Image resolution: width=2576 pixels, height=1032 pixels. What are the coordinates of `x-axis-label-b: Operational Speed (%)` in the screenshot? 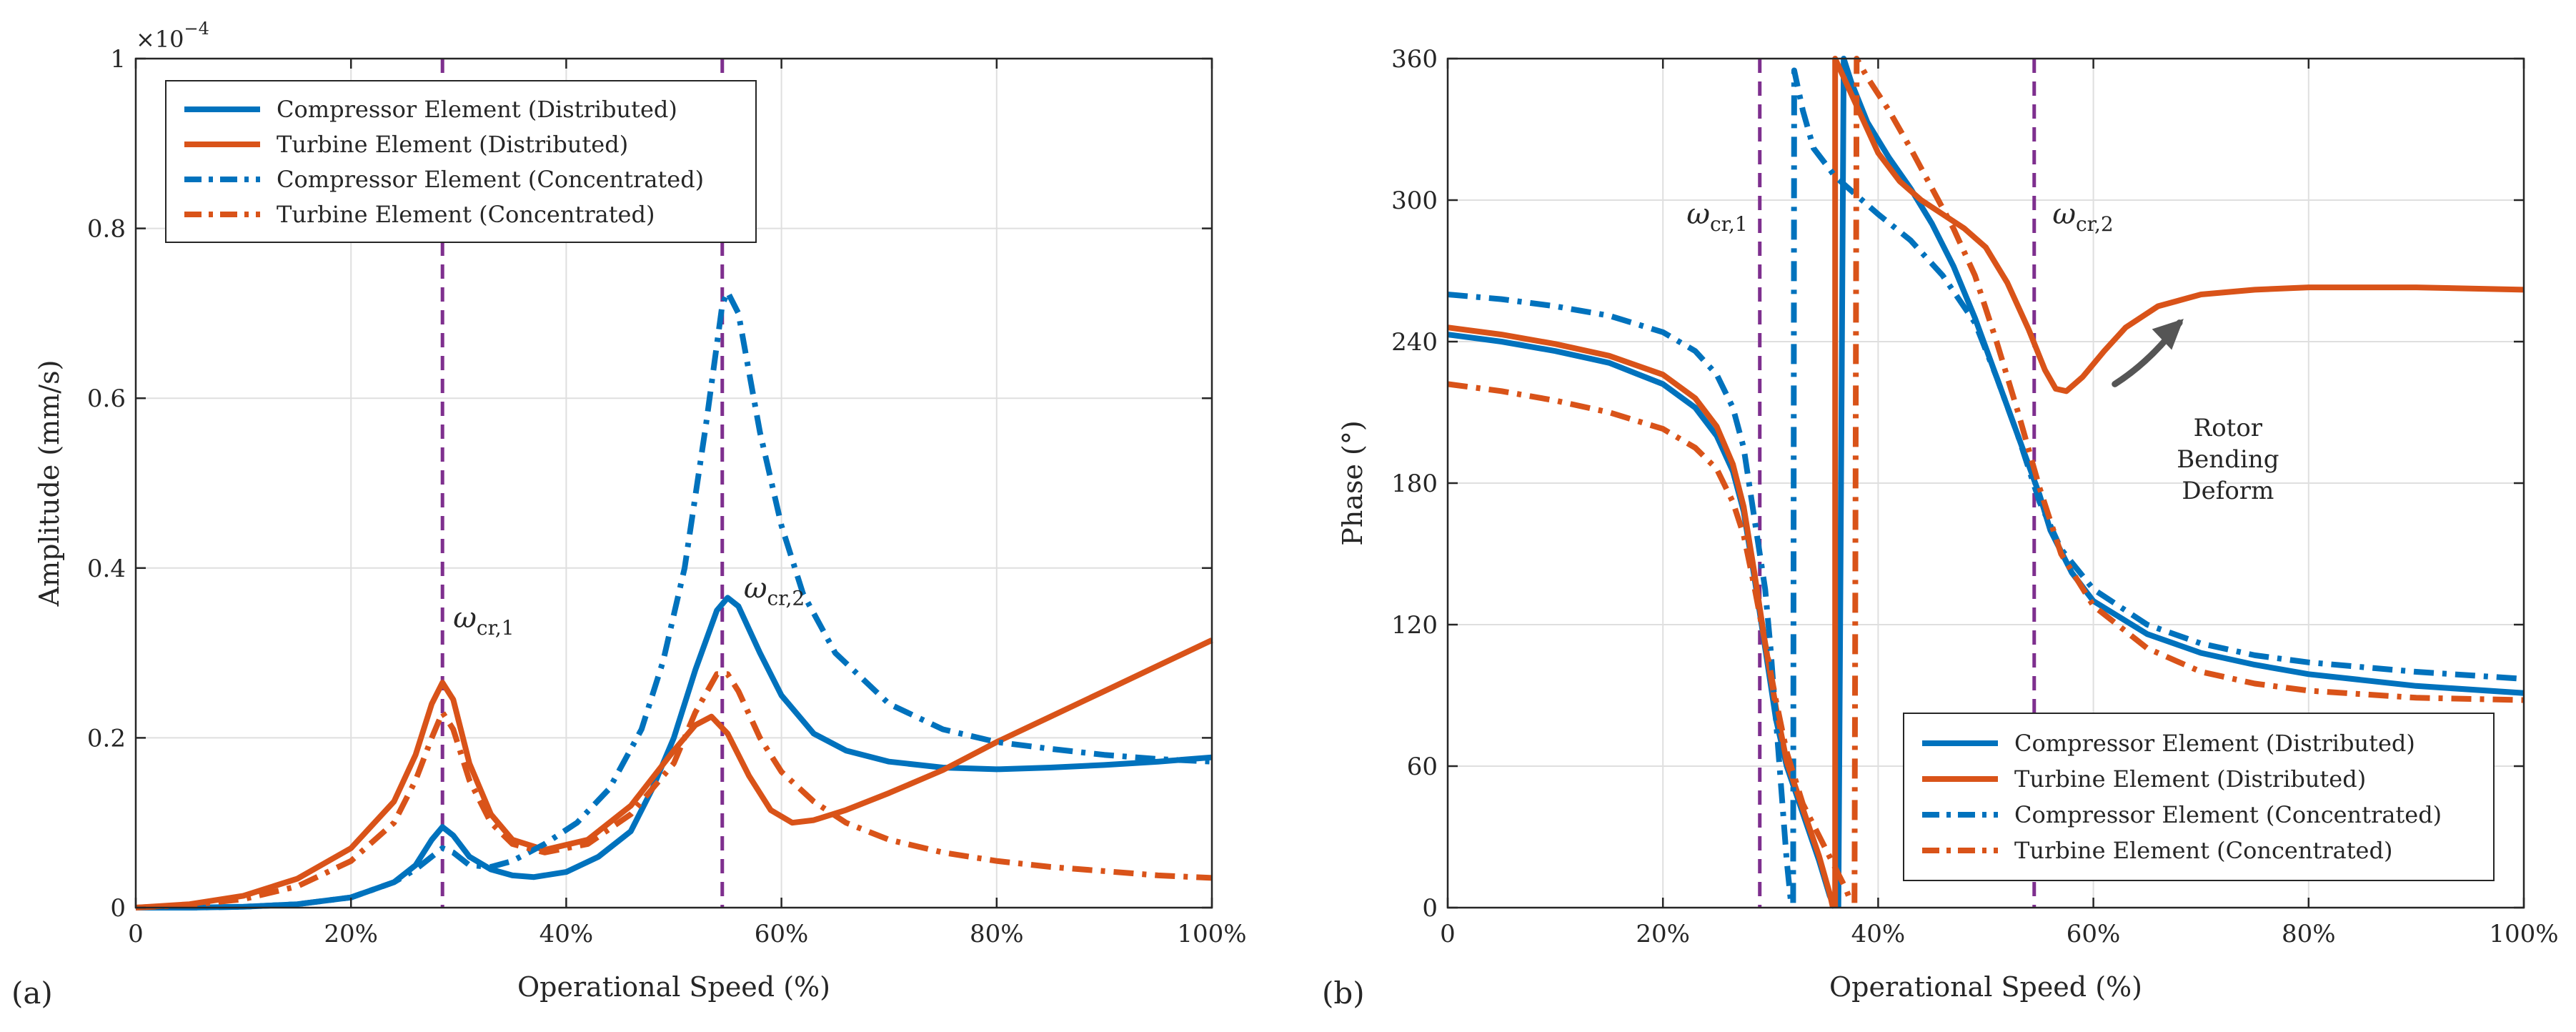 It's located at (1985, 987).